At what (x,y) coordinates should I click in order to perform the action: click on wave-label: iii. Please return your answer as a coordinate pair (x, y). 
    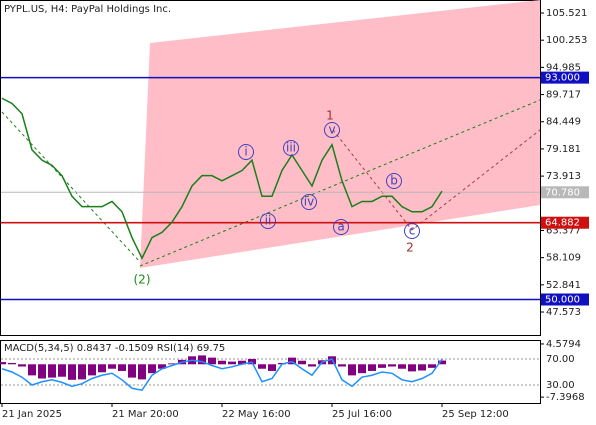
    Looking at the image, I should click on (291, 148).